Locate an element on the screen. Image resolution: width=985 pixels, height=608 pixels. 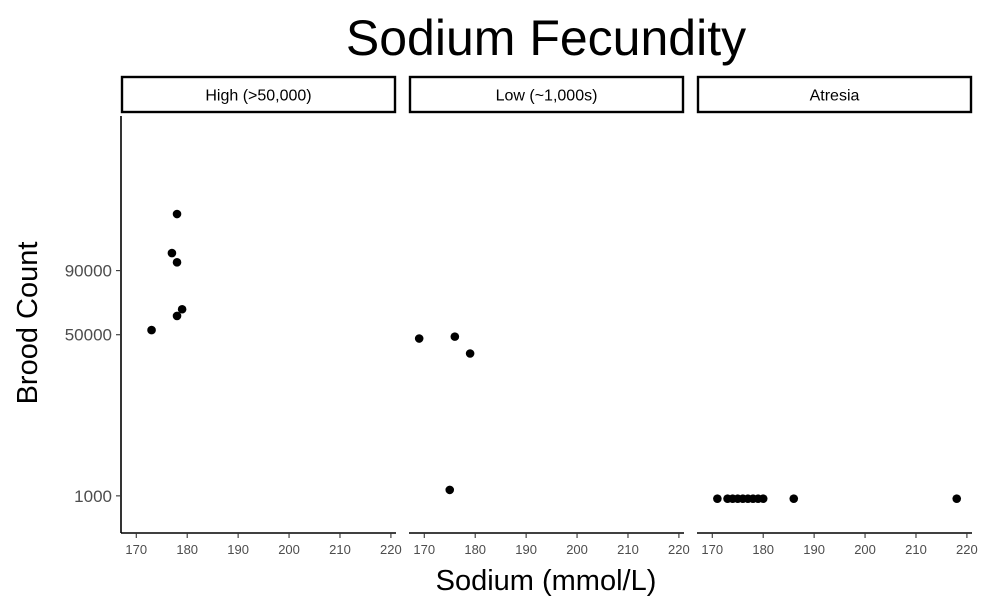
chart-title: Sodium Fecundity is located at coordinates (546, 38).